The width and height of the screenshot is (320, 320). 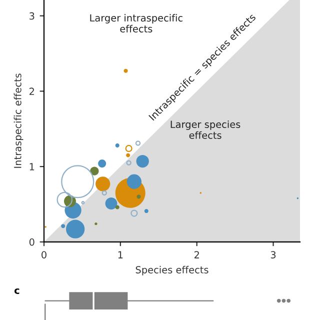 I want to click on y-tick-label: 0, so click(x=31, y=242).